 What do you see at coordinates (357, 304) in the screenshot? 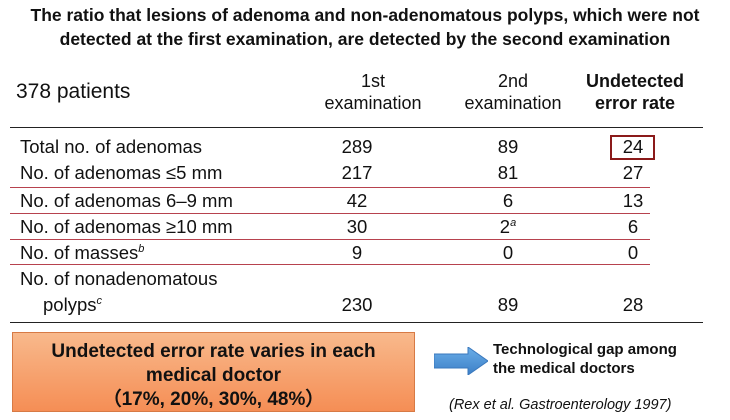
I see `first-exam-value: 230` at bounding box center [357, 304].